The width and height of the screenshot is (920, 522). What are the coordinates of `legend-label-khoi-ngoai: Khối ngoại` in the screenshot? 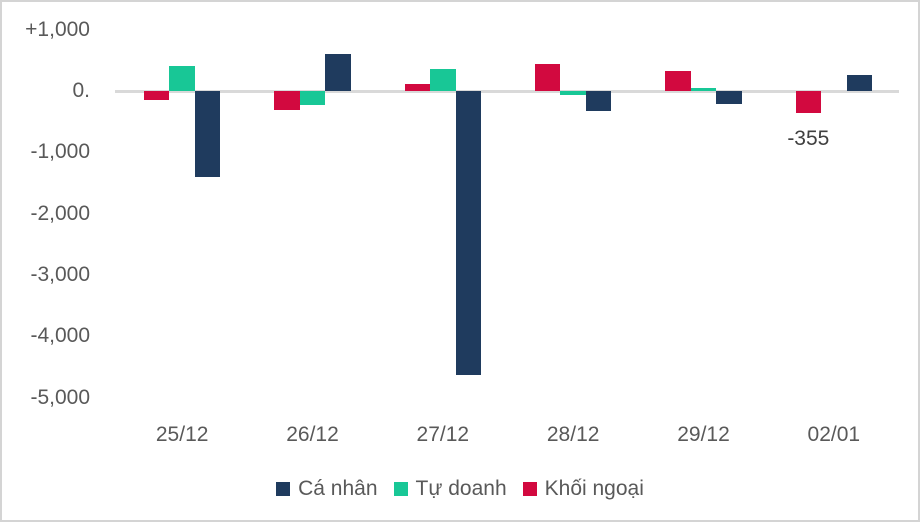 It's located at (594, 488).